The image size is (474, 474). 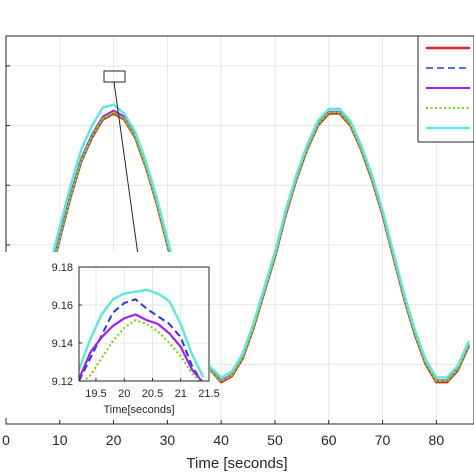 I want to click on main-x-tick-label: 20, so click(x=114, y=440).